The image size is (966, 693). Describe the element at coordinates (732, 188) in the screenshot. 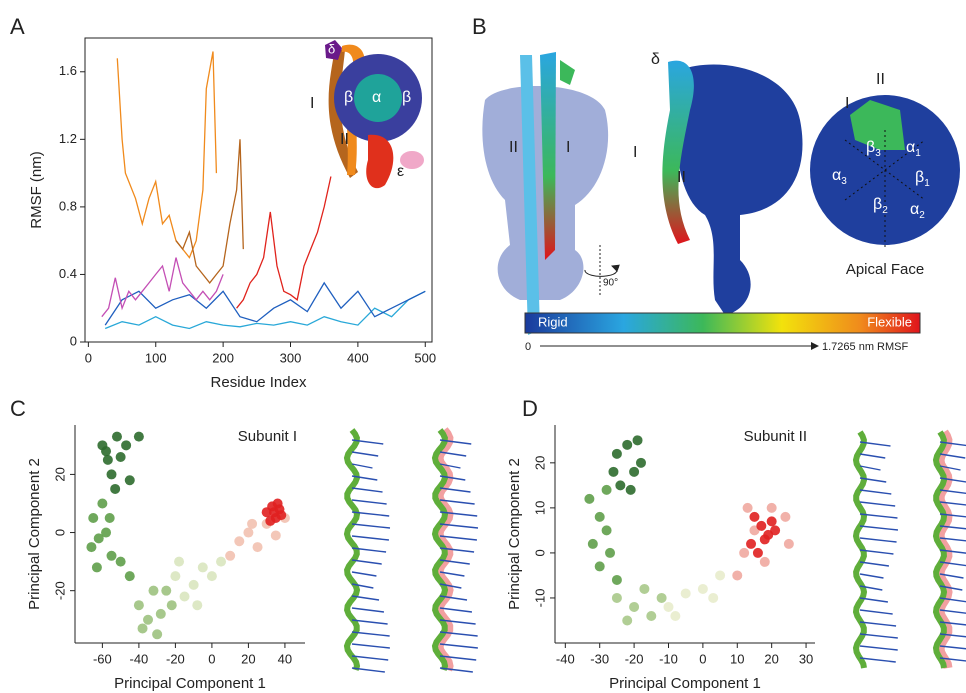

I see `rotated-view-structure` at that location.